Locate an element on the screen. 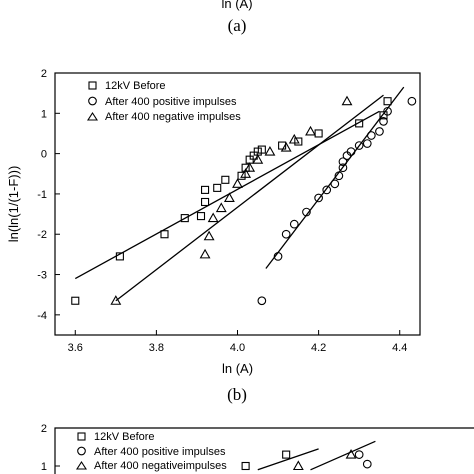 This screenshot has width=474, height=474. panel-c-ticks: 12 is located at coordinates (50, 448).